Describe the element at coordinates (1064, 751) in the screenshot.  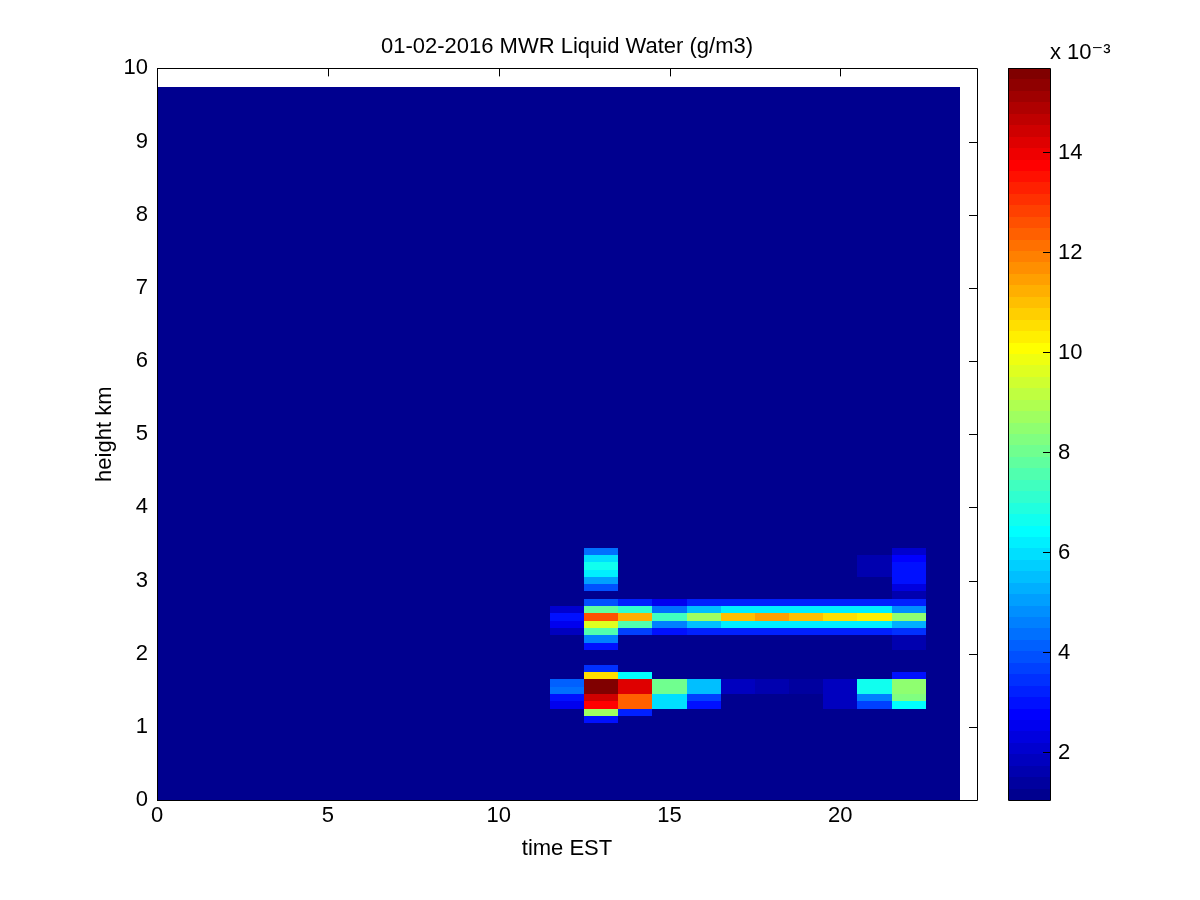
I see `color-bar-label: 2` at that location.